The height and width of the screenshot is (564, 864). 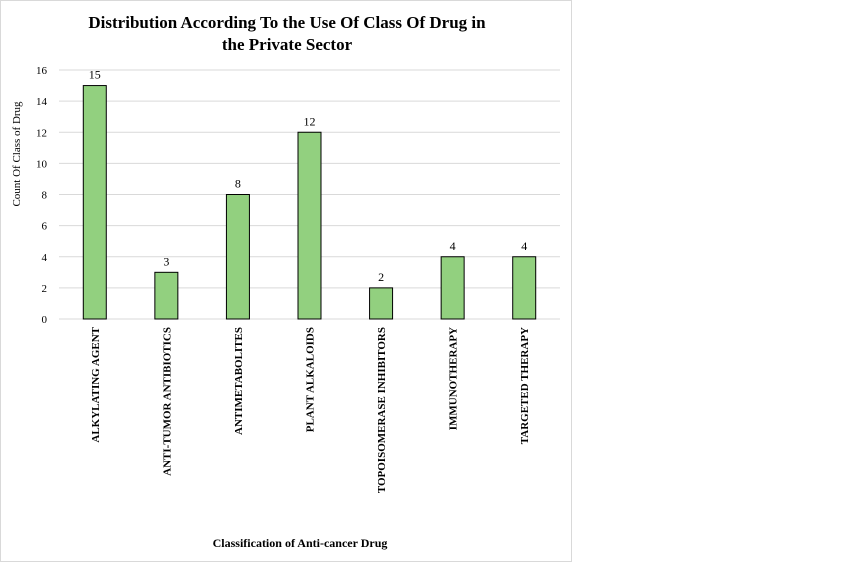 What do you see at coordinates (45, 289) in the screenshot?
I see `y-tick-label: 2` at bounding box center [45, 289].